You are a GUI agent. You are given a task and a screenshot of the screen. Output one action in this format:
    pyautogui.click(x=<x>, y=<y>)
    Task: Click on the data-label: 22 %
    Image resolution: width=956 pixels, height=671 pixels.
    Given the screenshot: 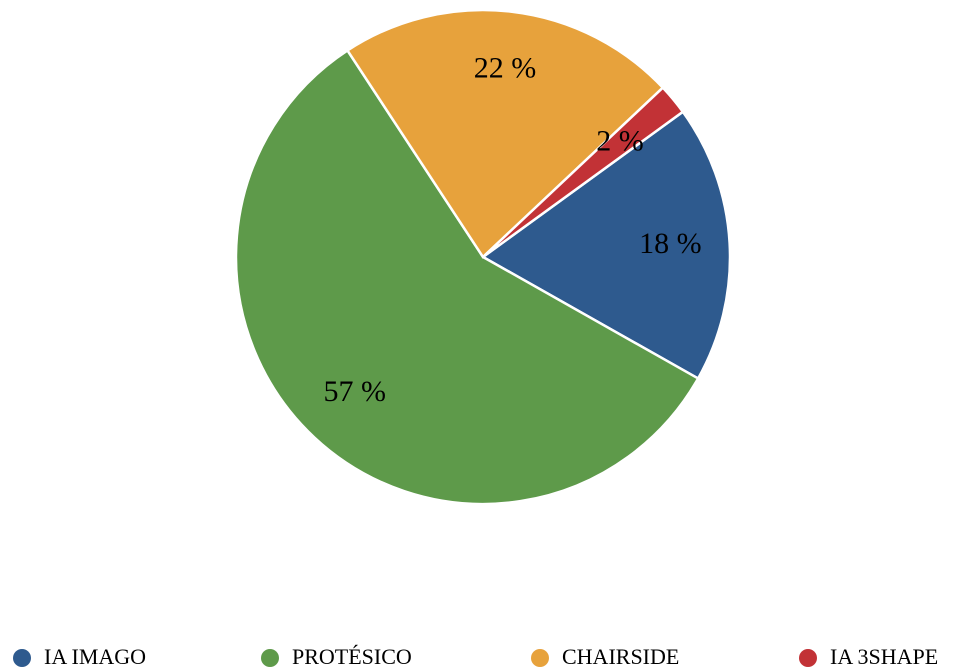 What is the action you would take?
    pyautogui.click(x=505, y=67)
    